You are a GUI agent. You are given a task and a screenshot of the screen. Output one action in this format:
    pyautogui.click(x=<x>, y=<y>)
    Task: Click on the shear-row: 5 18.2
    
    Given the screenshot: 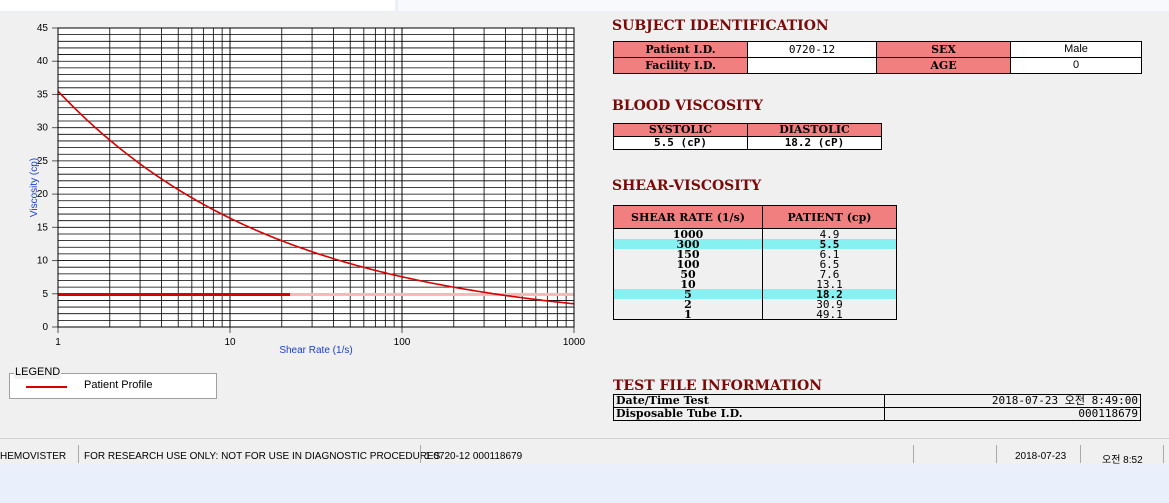 What is the action you would take?
    pyautogui.click(x=755, y=294)
    